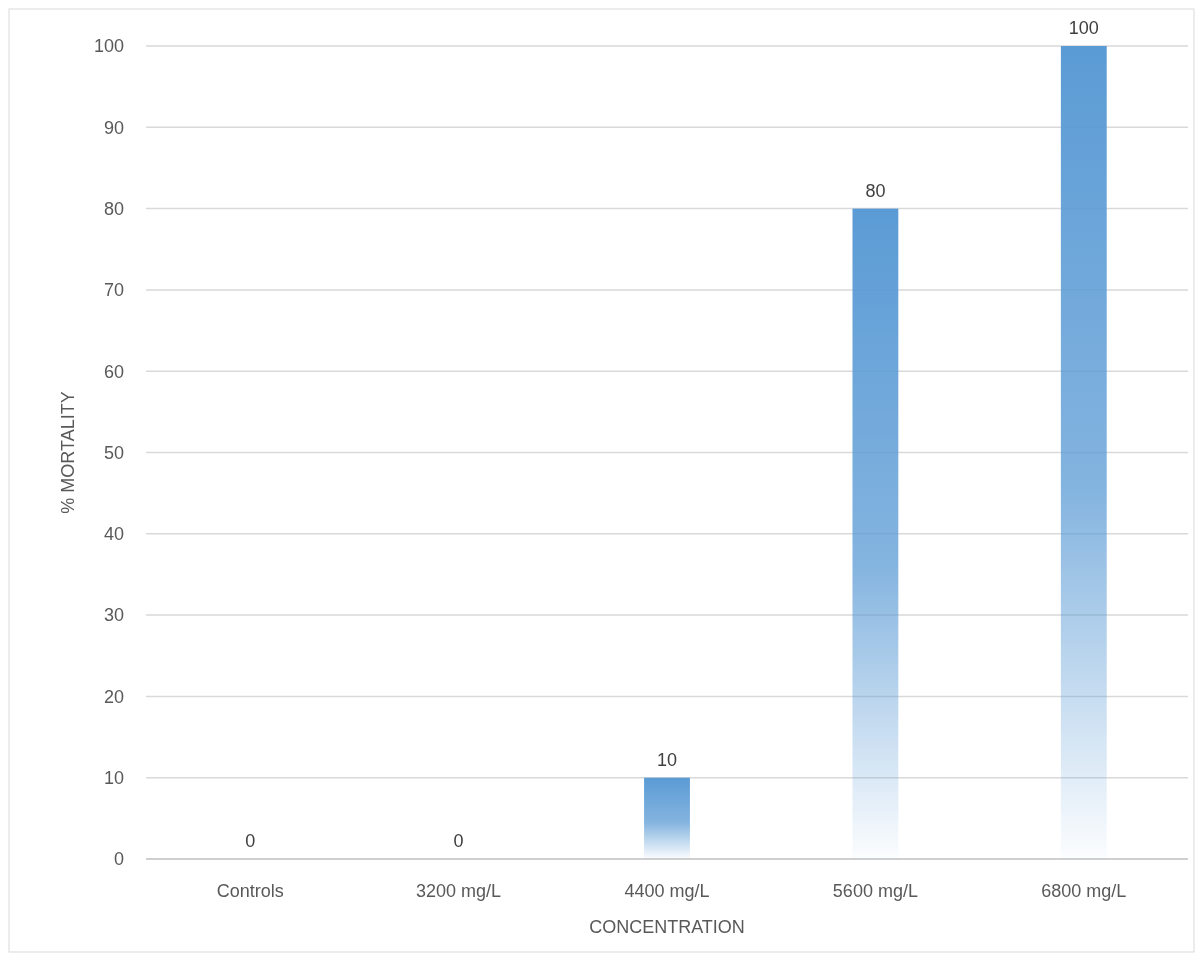 This screenshot has width=1203, height=961. What do you see at coordinates (113, 452) in the screenshot?
I see `y-tick-label: 50` at bounding box center [113, 452].